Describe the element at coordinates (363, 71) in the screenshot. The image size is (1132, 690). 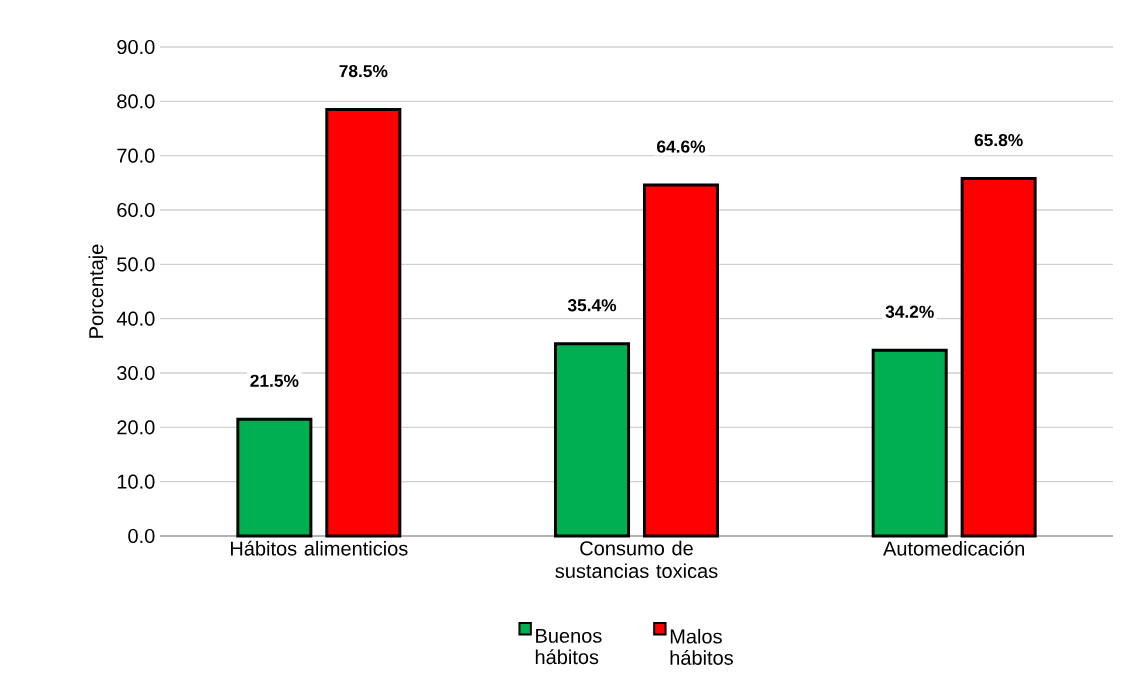
I see `data-label: 78.5%` at that location.